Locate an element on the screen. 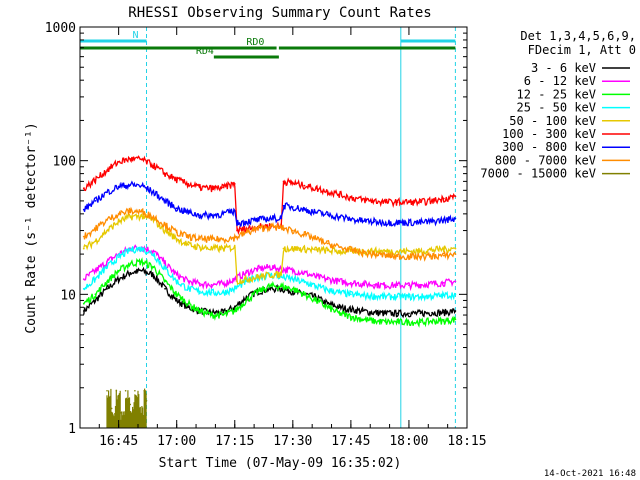  flag-rd4: RD4 is located at coordinates (237, 52).